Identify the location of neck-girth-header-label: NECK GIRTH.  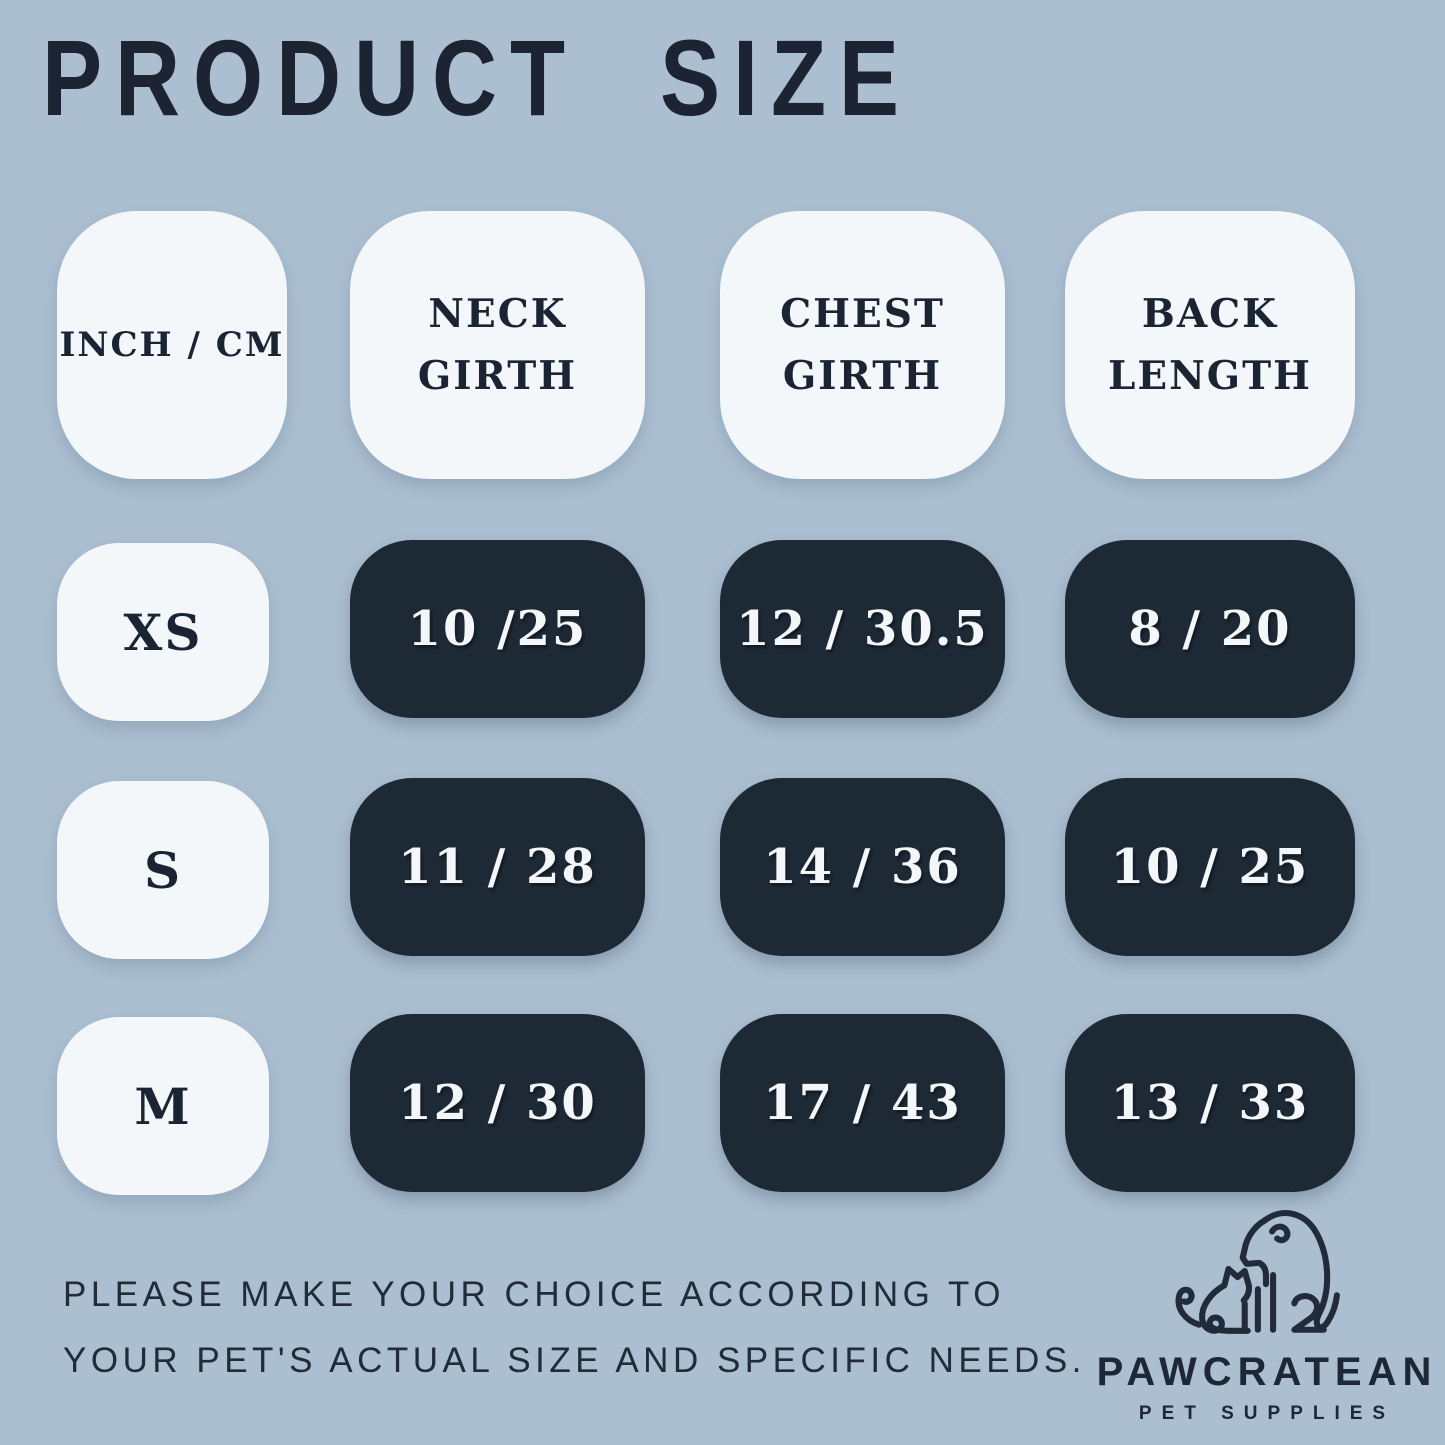
(497, 344).